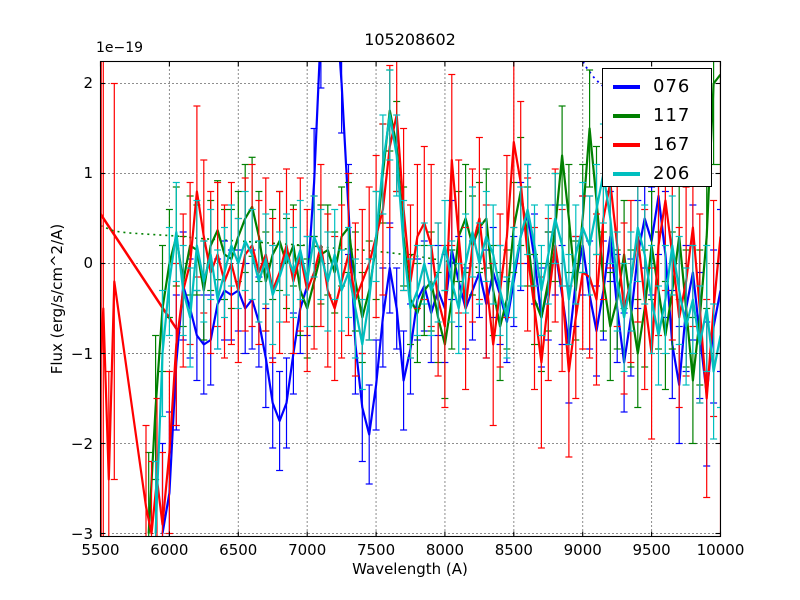 This screenshot has height=600, width=800. What do you see at coordinates (88, 263) in the screenshot?
I see `y-tick-label: 0` at bounding box center [88, 263].